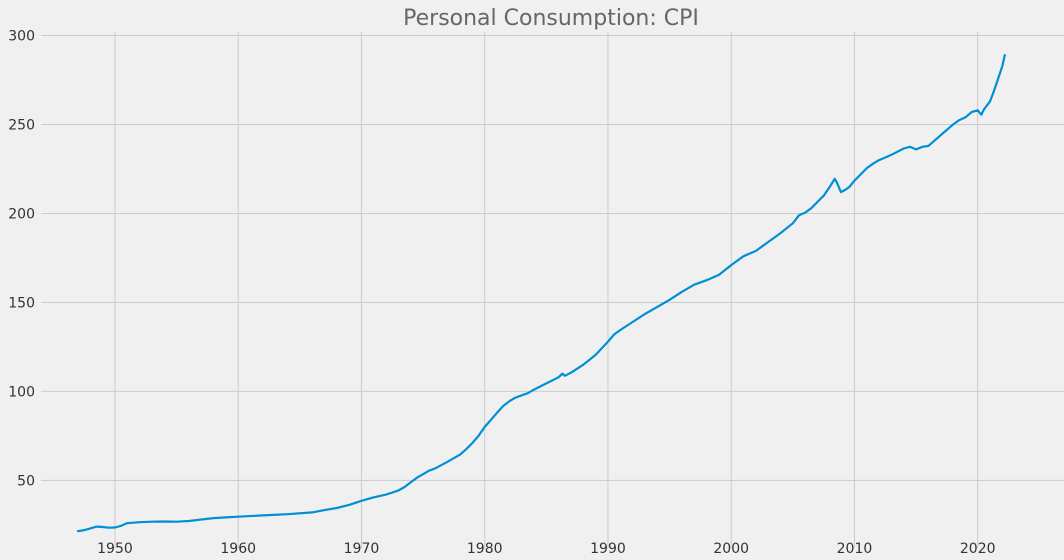 This screenshot has height=560, width=1064. What do you see at coordinates (485, 549) in the screenshot?
I see `x-tick-label: 1980` at bounding box center [485, 549].